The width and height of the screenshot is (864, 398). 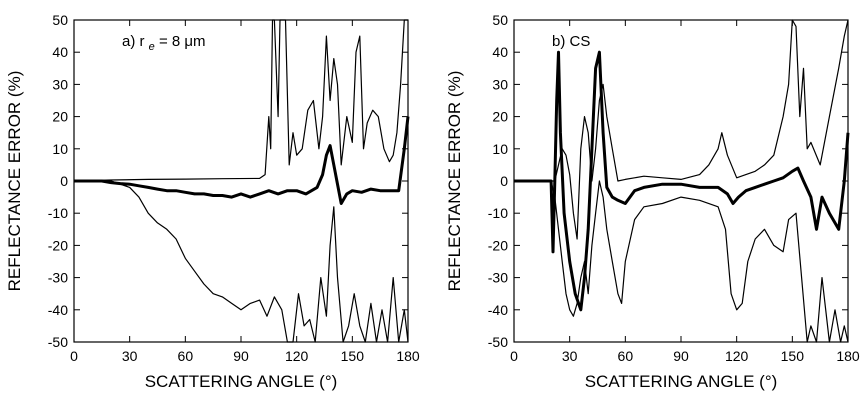 What do you see at coordinates (571, 41) in the screenshot?
I see `panel-label: b) CS` at bounding box center [571, 41].